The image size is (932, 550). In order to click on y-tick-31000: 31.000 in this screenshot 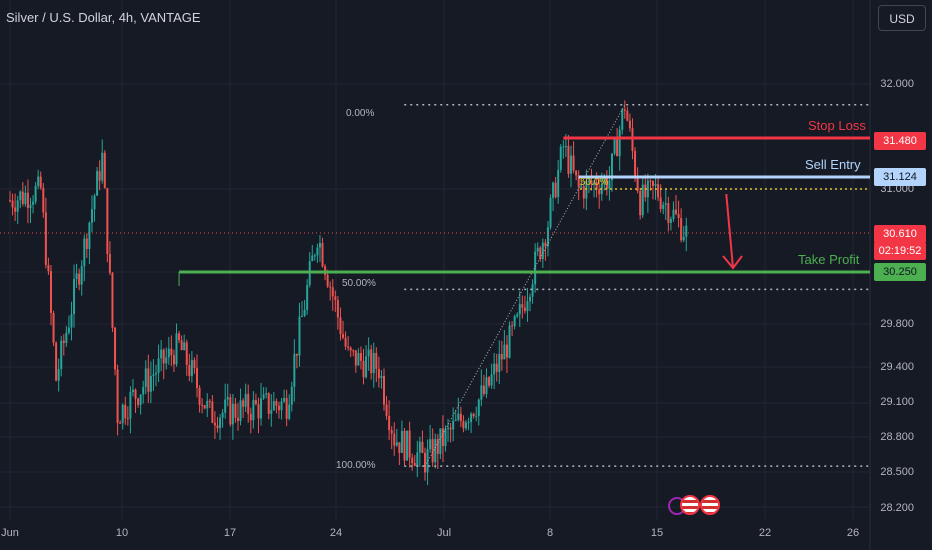, I will do `click(897, 189)`.